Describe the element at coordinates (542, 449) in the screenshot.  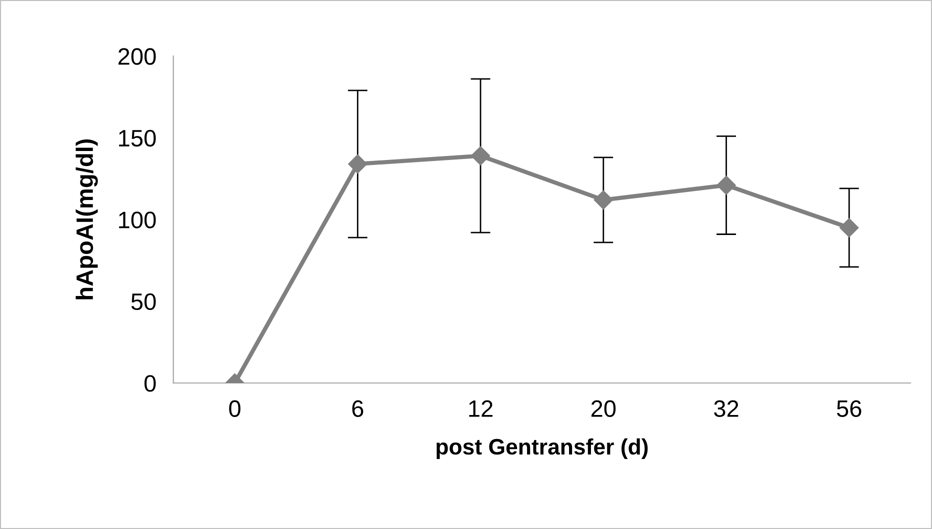
I see `x-axis-title: post Gentransfer (d)` at that location.